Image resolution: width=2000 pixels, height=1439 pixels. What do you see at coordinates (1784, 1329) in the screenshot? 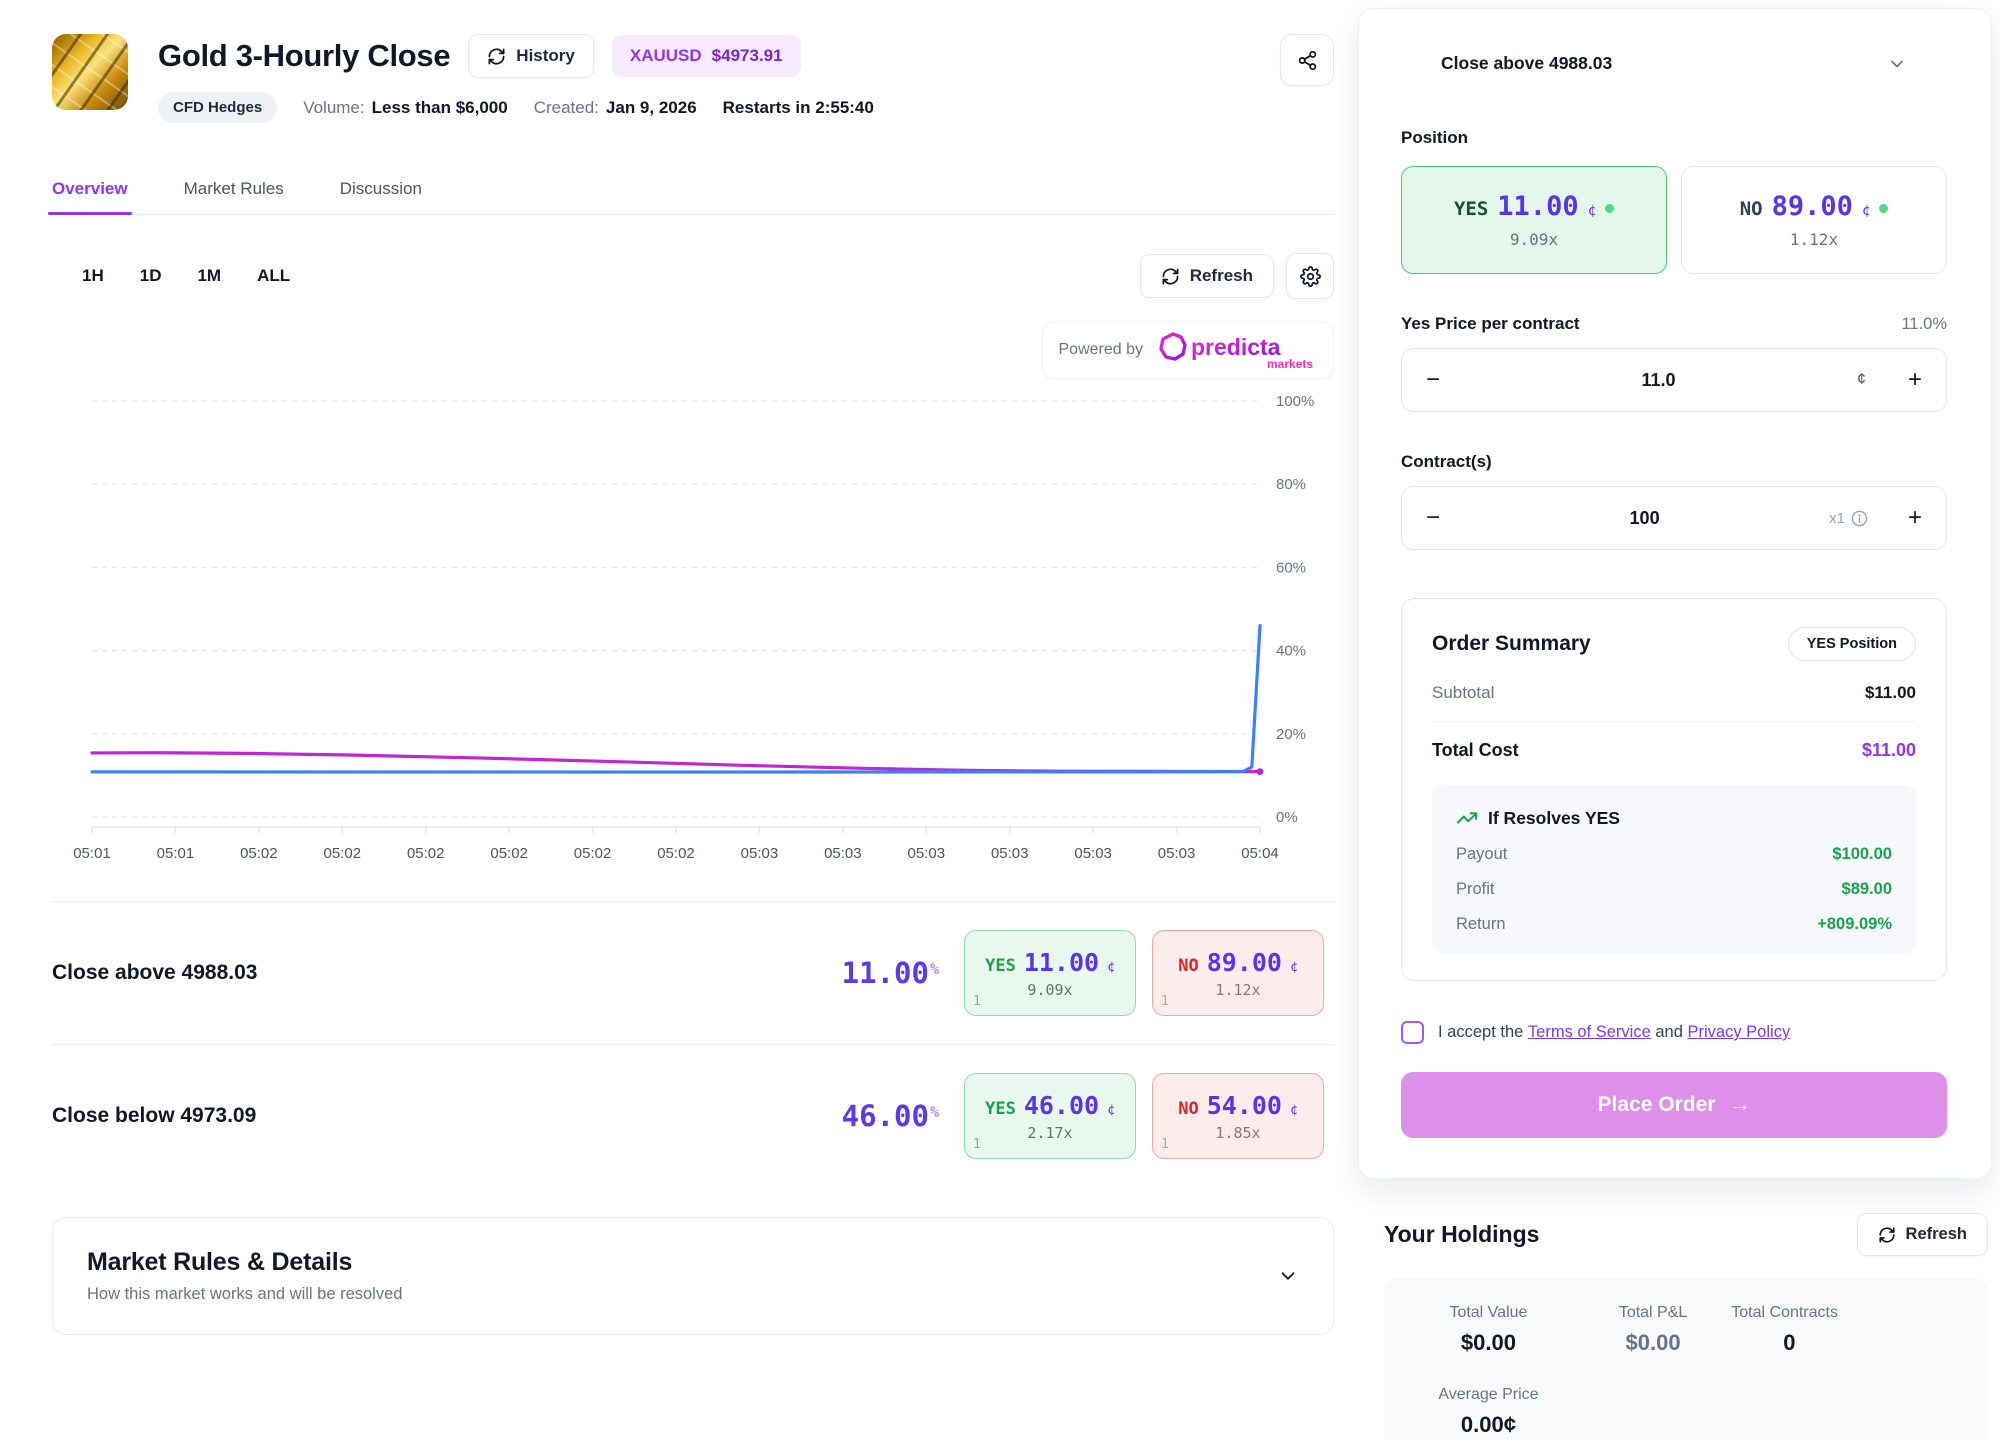
I see `stat-total-contracts: Total Contracts 0` at bounding box center [1784, 1329].